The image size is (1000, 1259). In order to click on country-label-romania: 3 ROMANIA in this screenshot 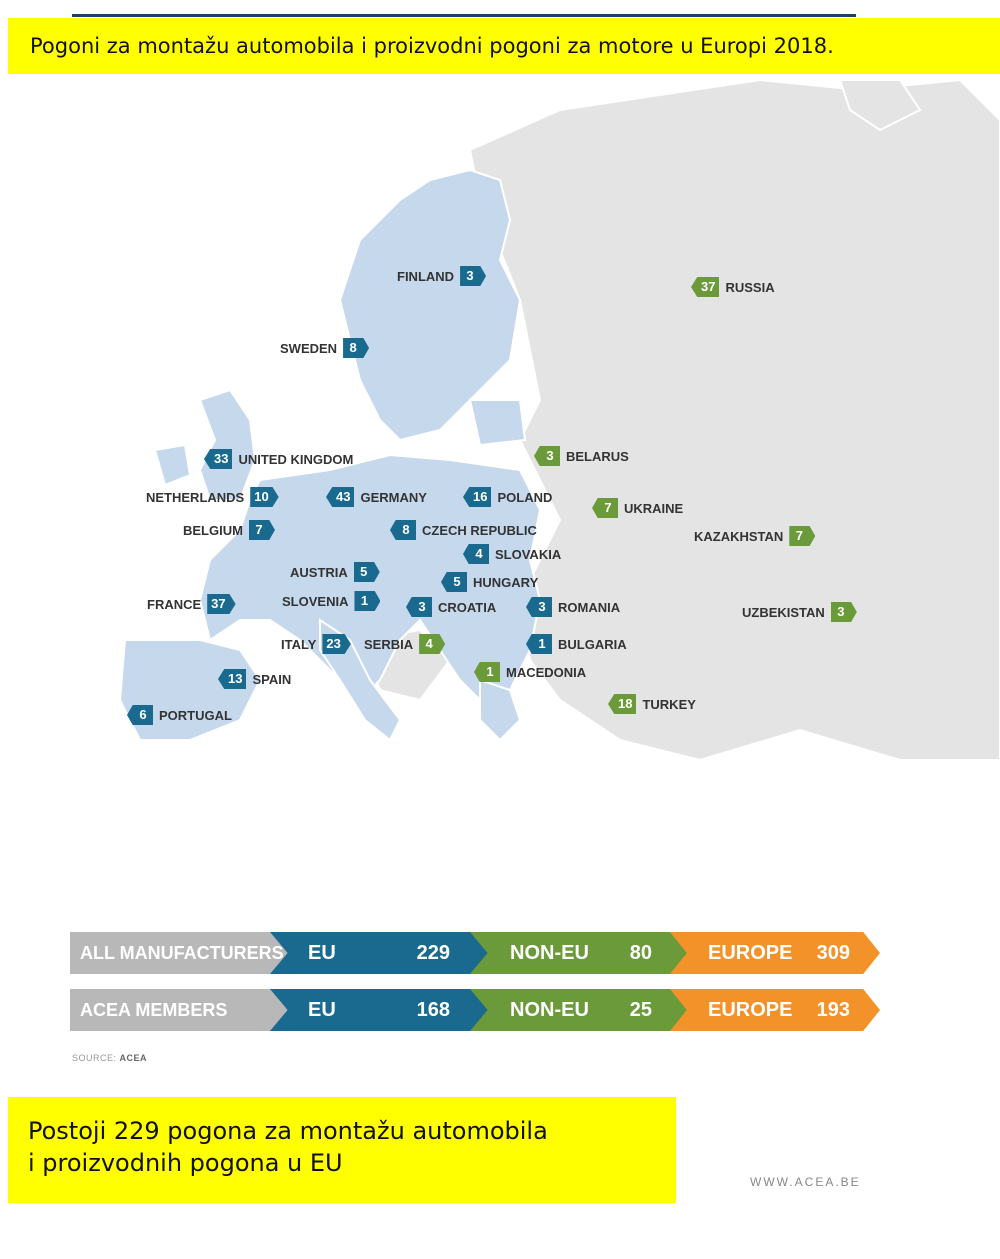, I will do `click(576, 607)`.